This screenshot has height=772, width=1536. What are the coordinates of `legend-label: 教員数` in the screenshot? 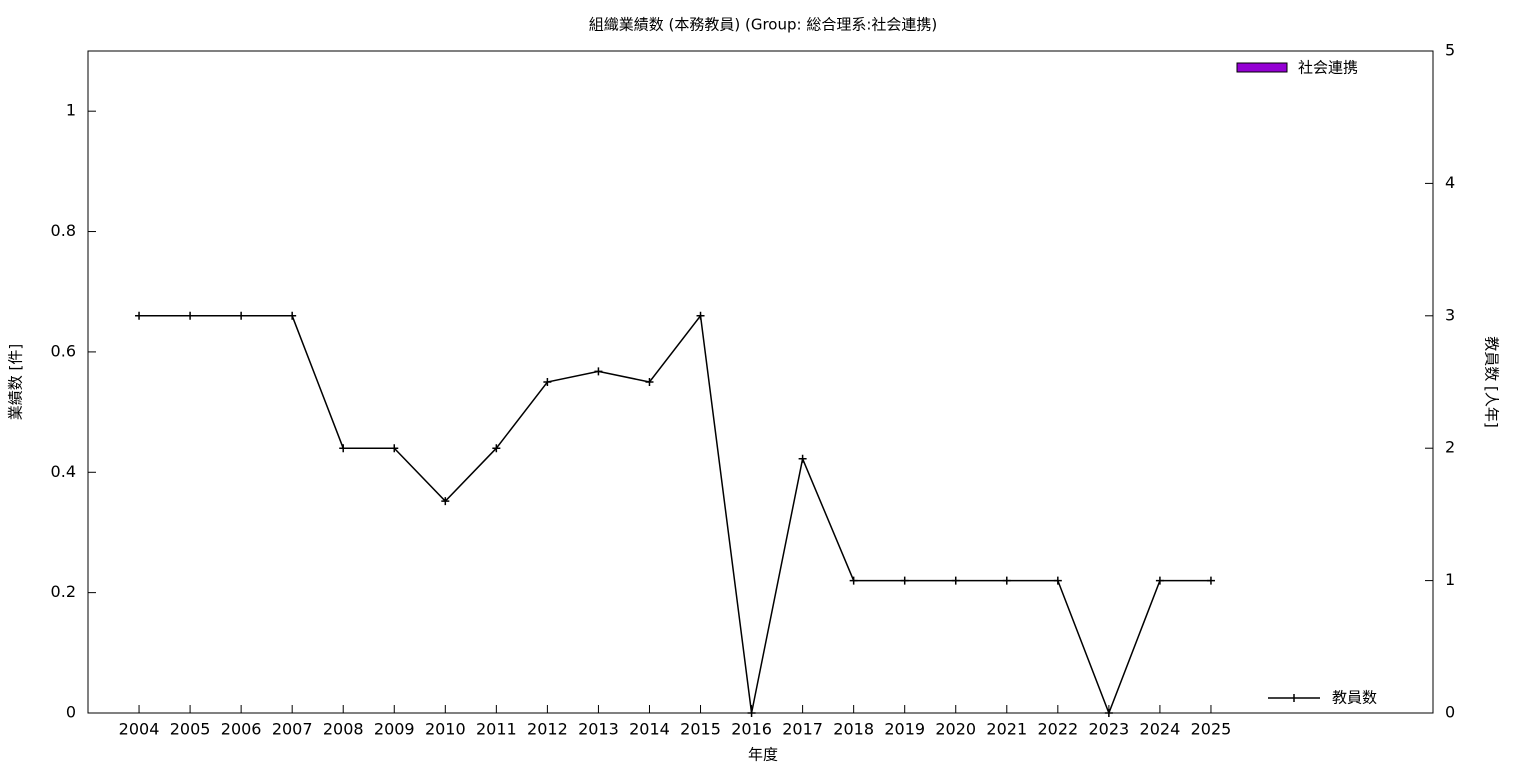 It's located at (1354, 698).